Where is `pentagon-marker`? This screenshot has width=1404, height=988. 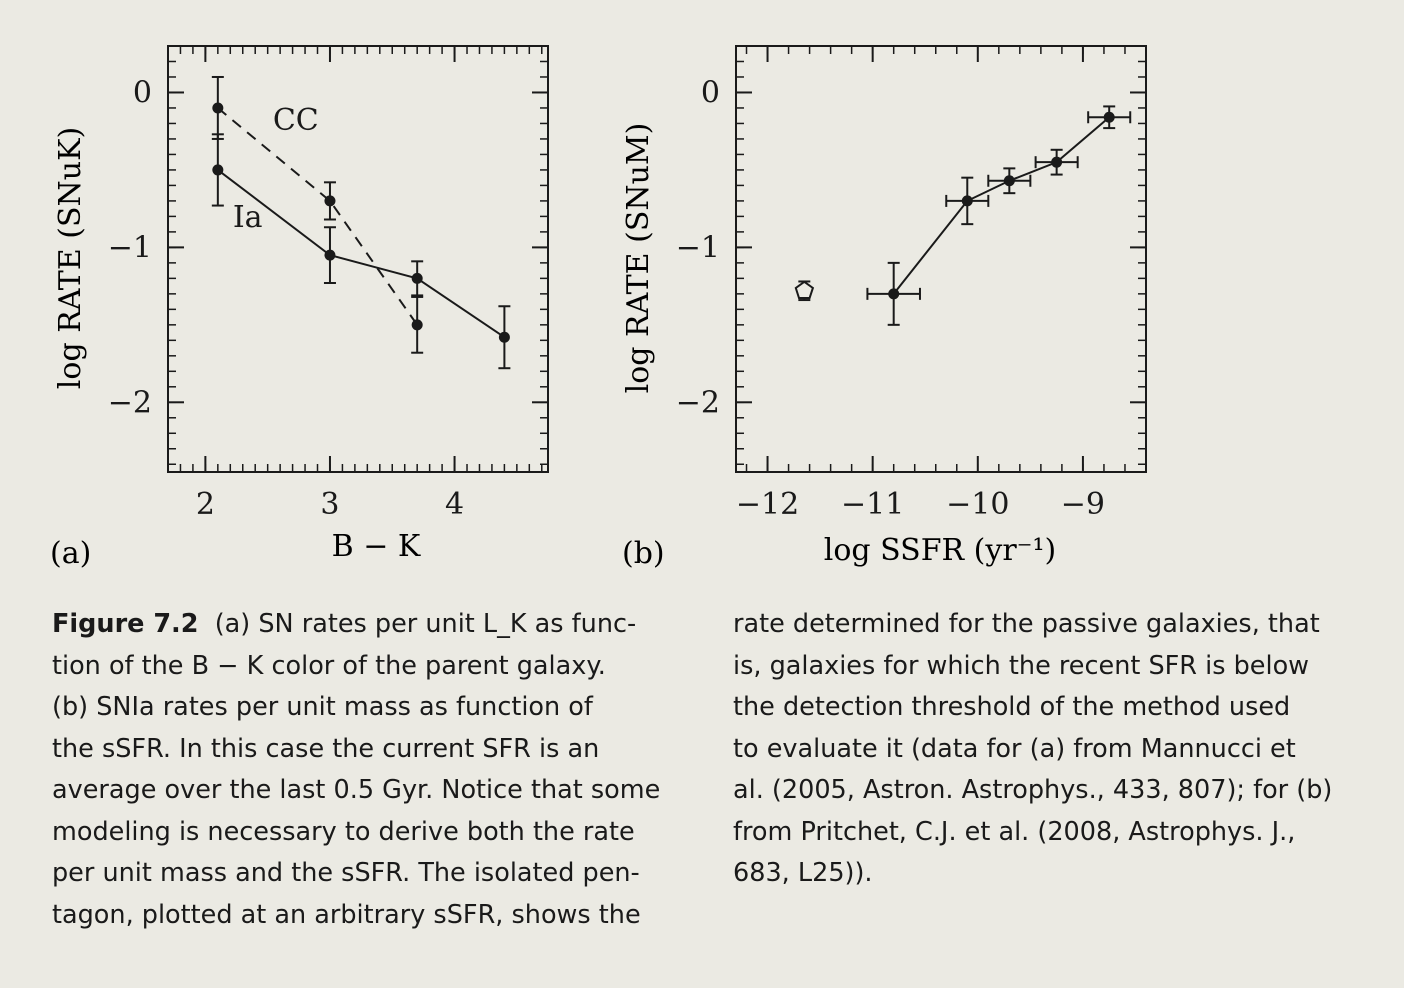 pentagon-marker is located at coordinates (804, 289).